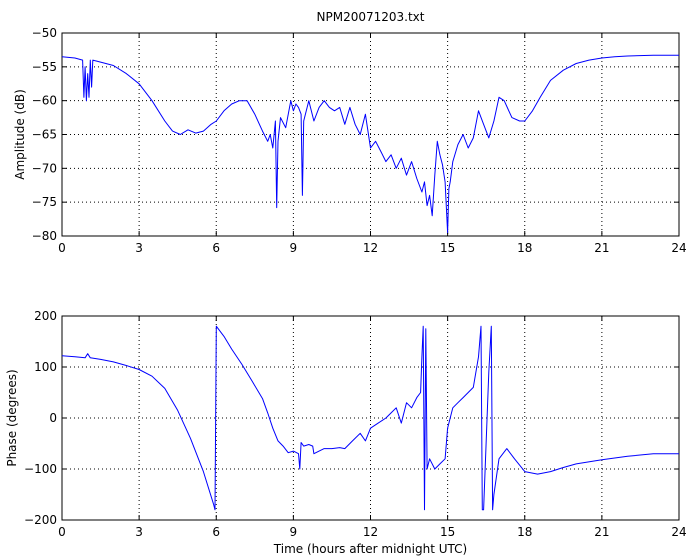  Describe the element at coordinates (44, 135) in the screenshot. I see `amplitude-y-tick-label: −65` at that location.